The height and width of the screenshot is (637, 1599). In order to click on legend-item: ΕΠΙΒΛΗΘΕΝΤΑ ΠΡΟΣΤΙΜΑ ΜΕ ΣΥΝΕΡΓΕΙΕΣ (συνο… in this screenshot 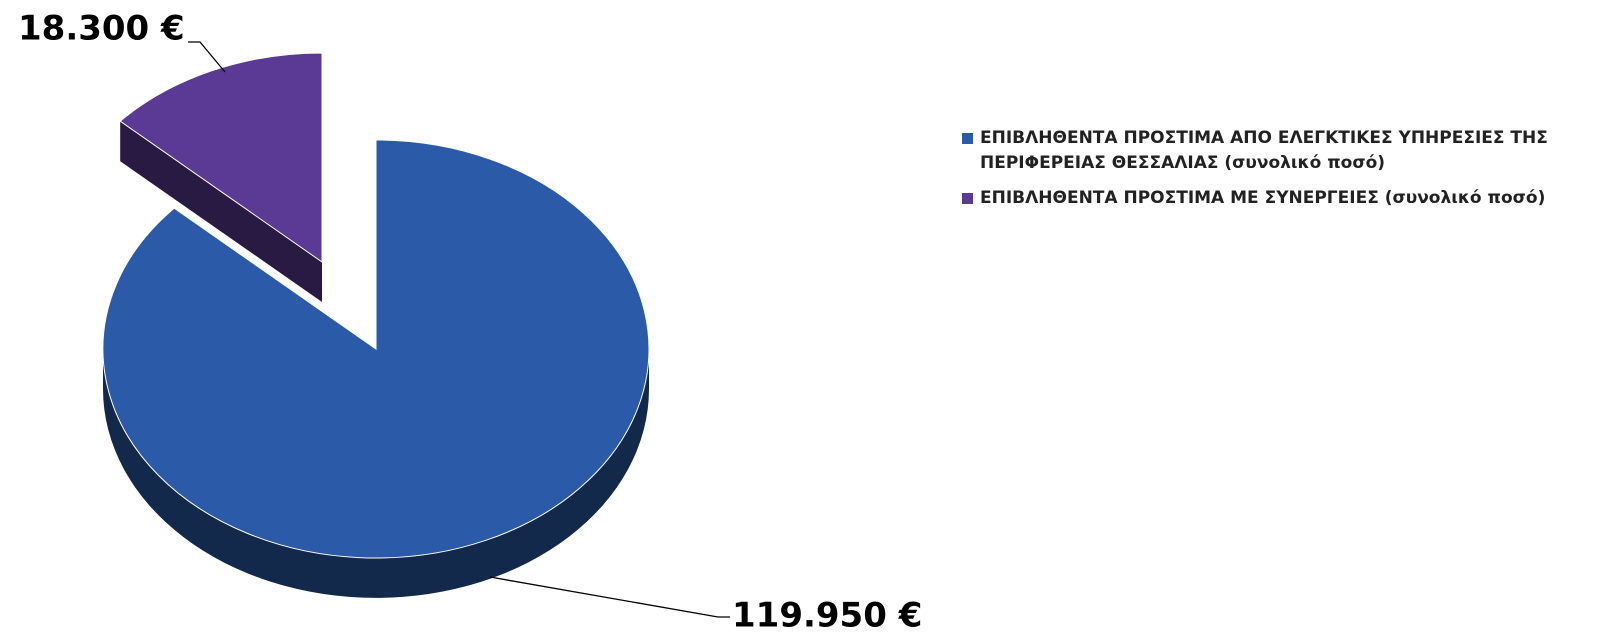, I will do `click(1262, 198)`.